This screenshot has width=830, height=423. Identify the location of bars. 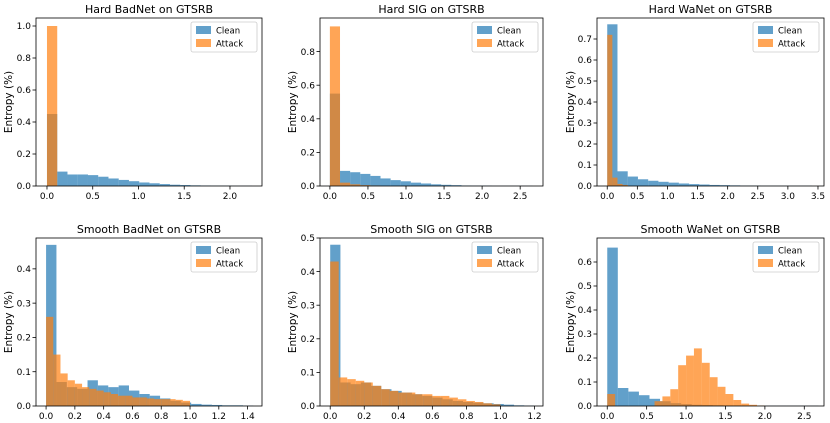
(150, 325).